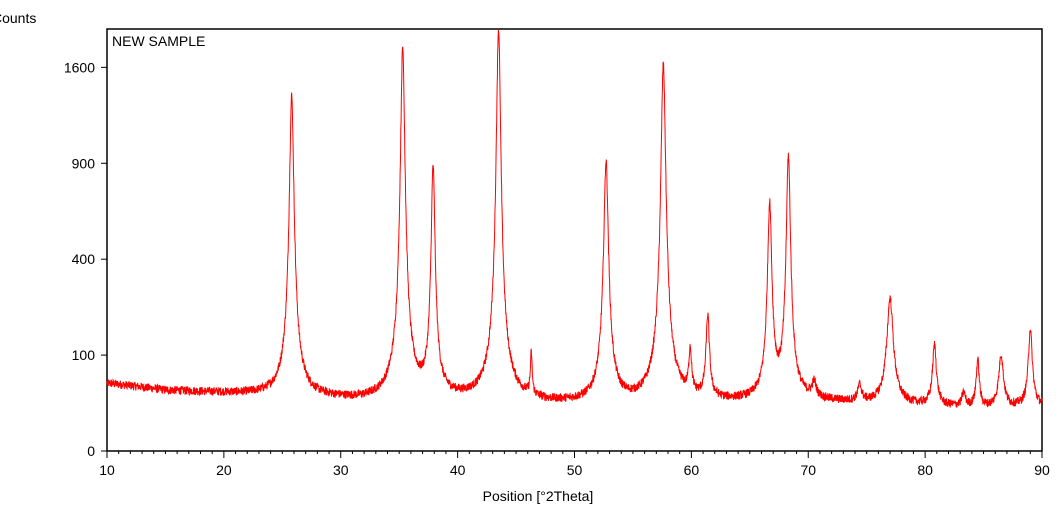 The height and width of the screenshot is (508, 1060). What do you see at coordinates (341, 470) in the screenshot?
I see `x-tick-label: 30` at bounding box center [341, 470].